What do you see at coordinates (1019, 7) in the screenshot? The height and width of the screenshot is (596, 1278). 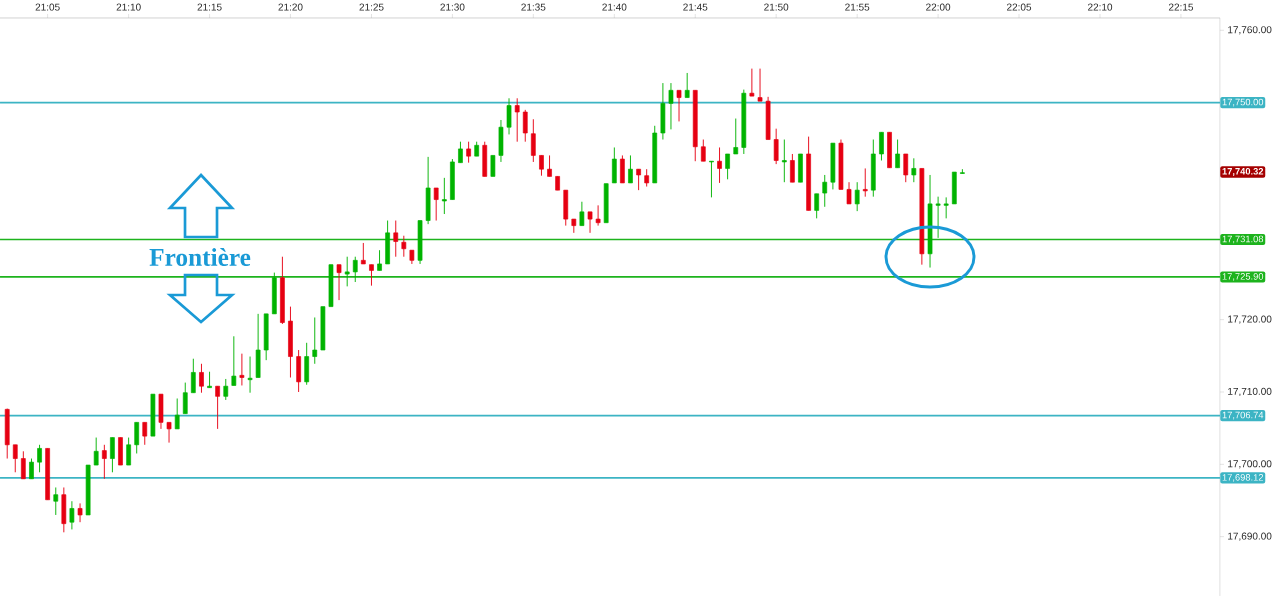 I see `x-tick-label: 22:05` at bounding box center [1019, 7].